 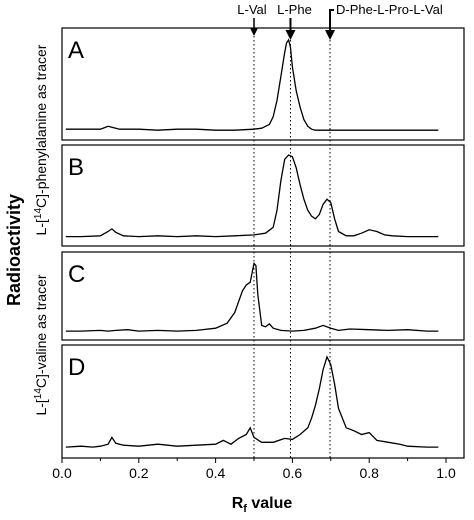 What do you see at coordinates (252, 401) in the screenshot?
I see `series-line-d` at bounding box center [252, 401].